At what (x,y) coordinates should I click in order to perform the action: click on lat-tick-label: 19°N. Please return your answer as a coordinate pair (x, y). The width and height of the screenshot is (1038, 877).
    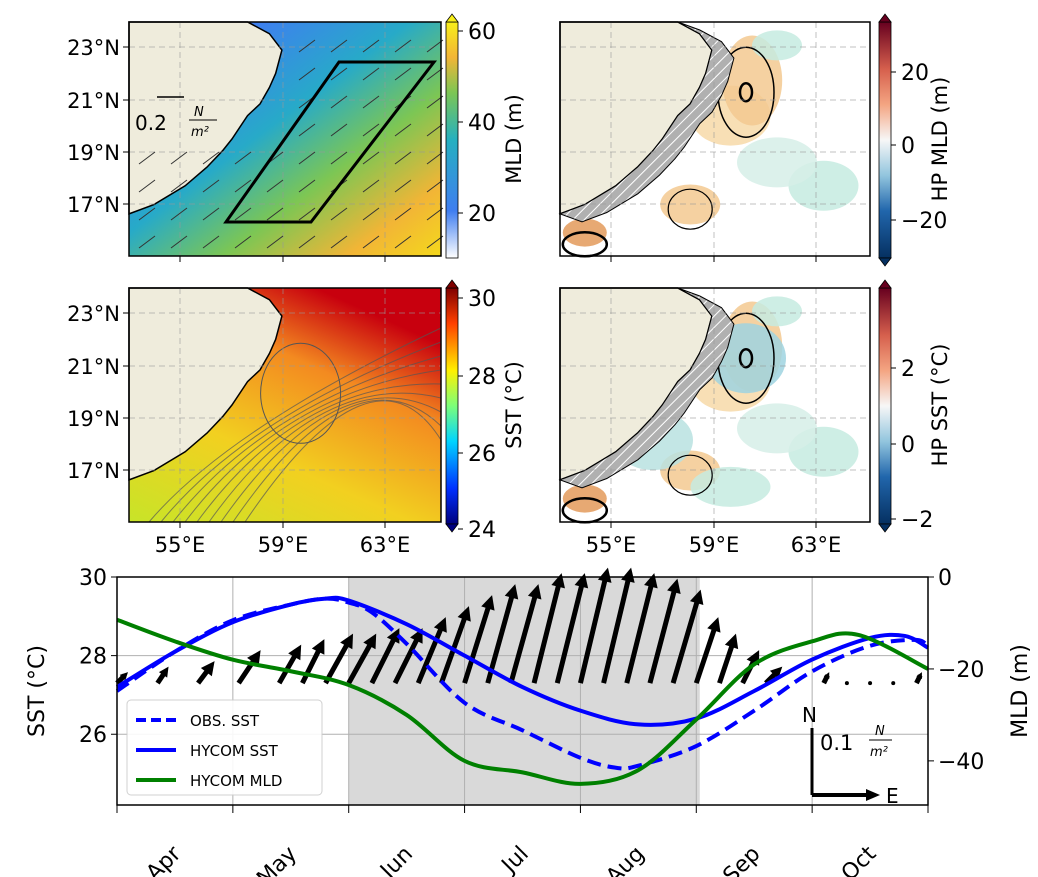
    Looking at the image, I should click on (93, 419).